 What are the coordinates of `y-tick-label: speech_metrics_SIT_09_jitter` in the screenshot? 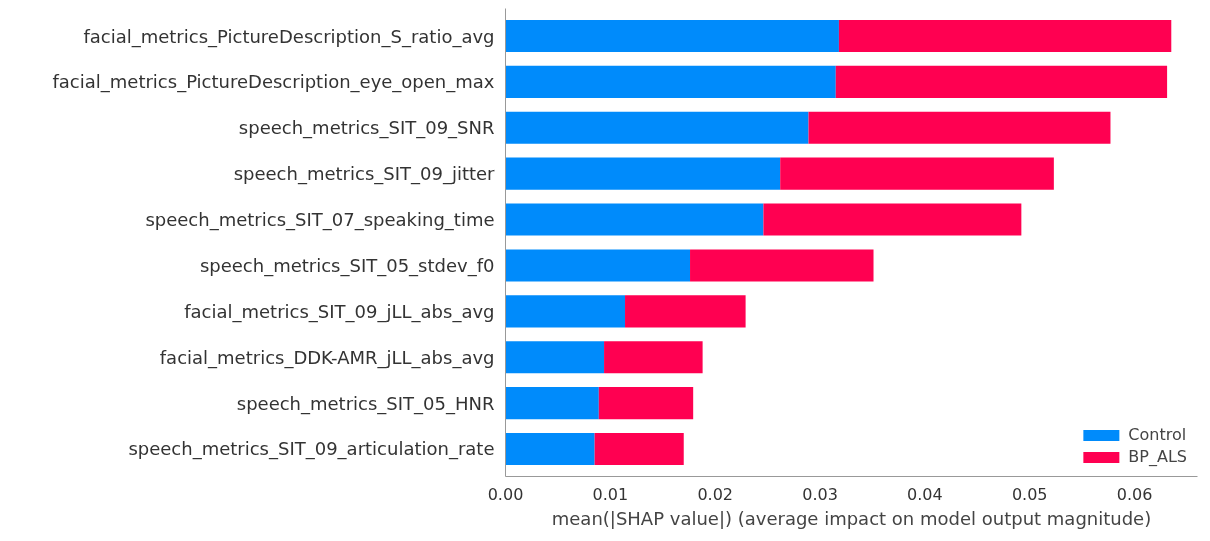 It's located at (364, 174).